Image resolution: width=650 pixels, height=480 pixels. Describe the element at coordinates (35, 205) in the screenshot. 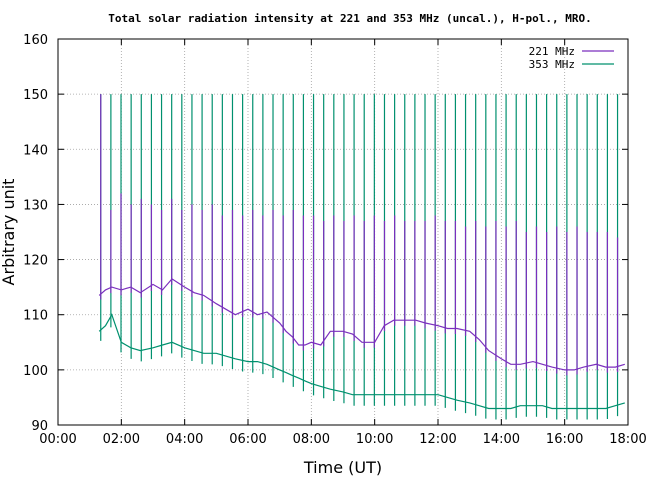

I see `y-tick-label: 130` at that location.